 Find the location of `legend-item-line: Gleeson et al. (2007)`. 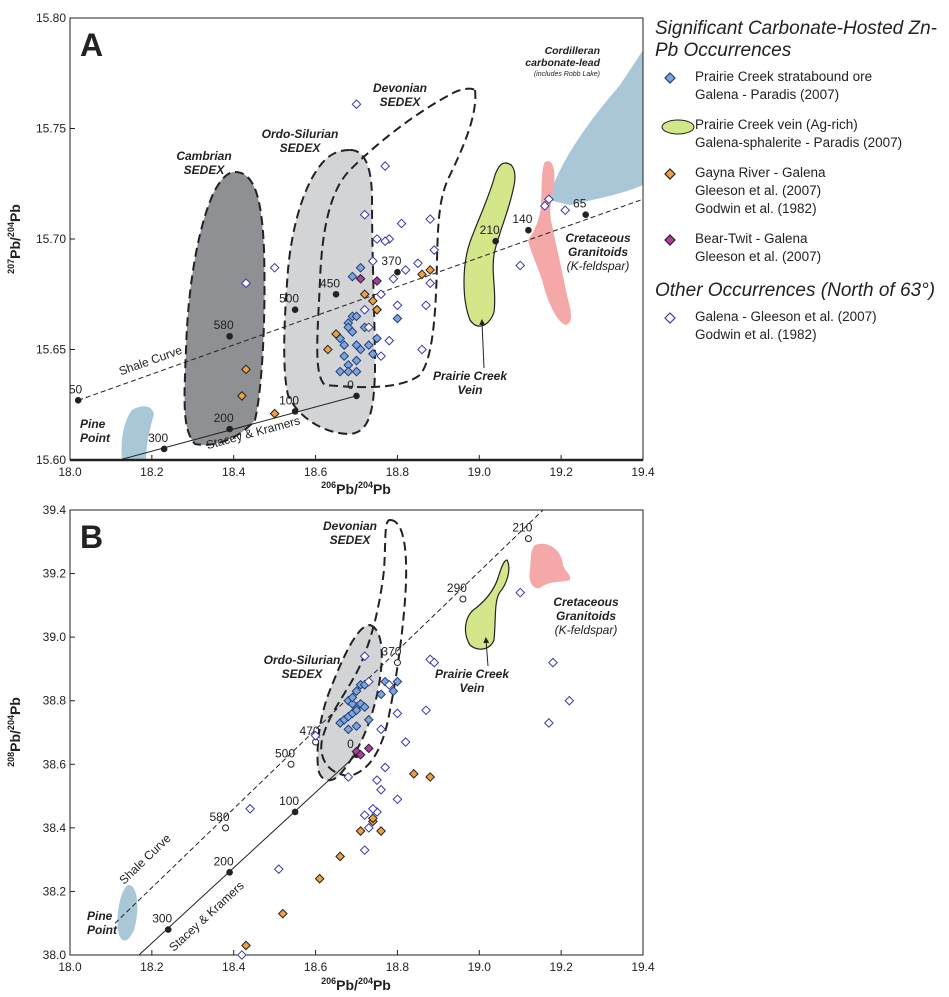

legend-item-line: Gleeson et al. (2007) is located at coordinates (758, 190).